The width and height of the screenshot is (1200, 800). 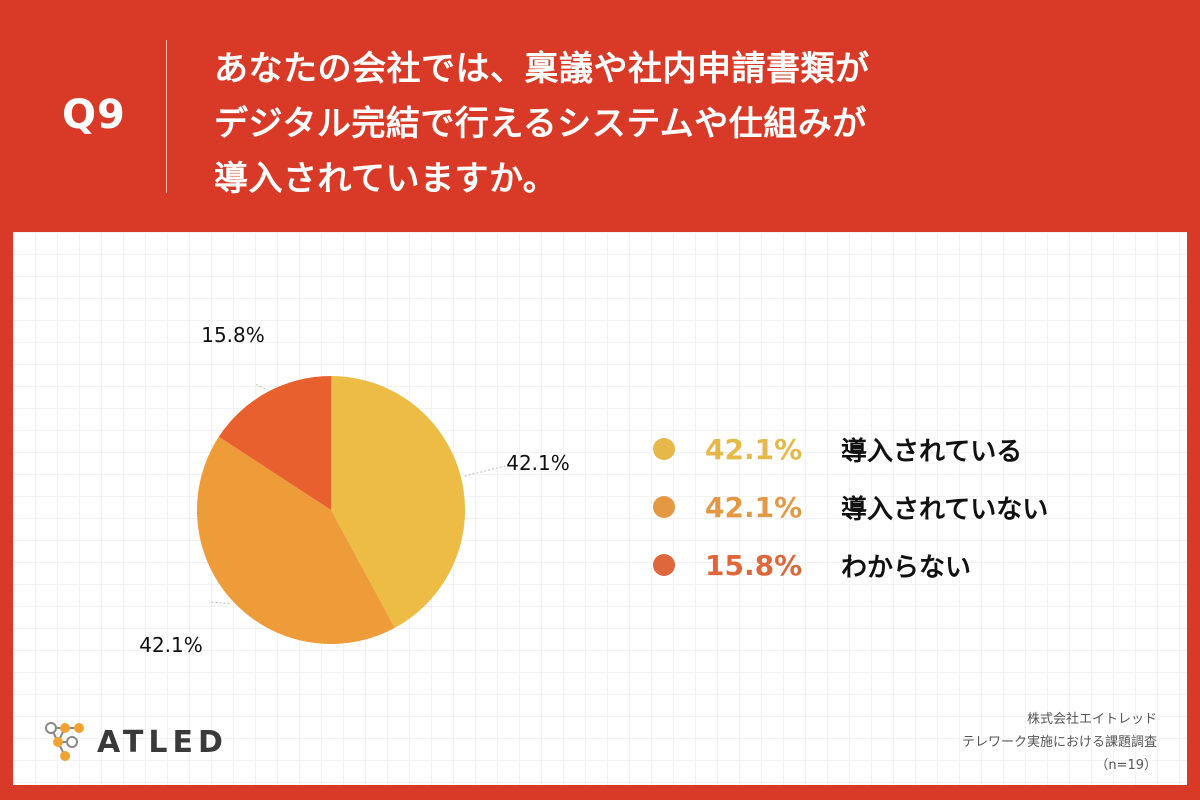 I want to click on legend-item: 42.1% 導入されていない, so click(x=850, y=507).